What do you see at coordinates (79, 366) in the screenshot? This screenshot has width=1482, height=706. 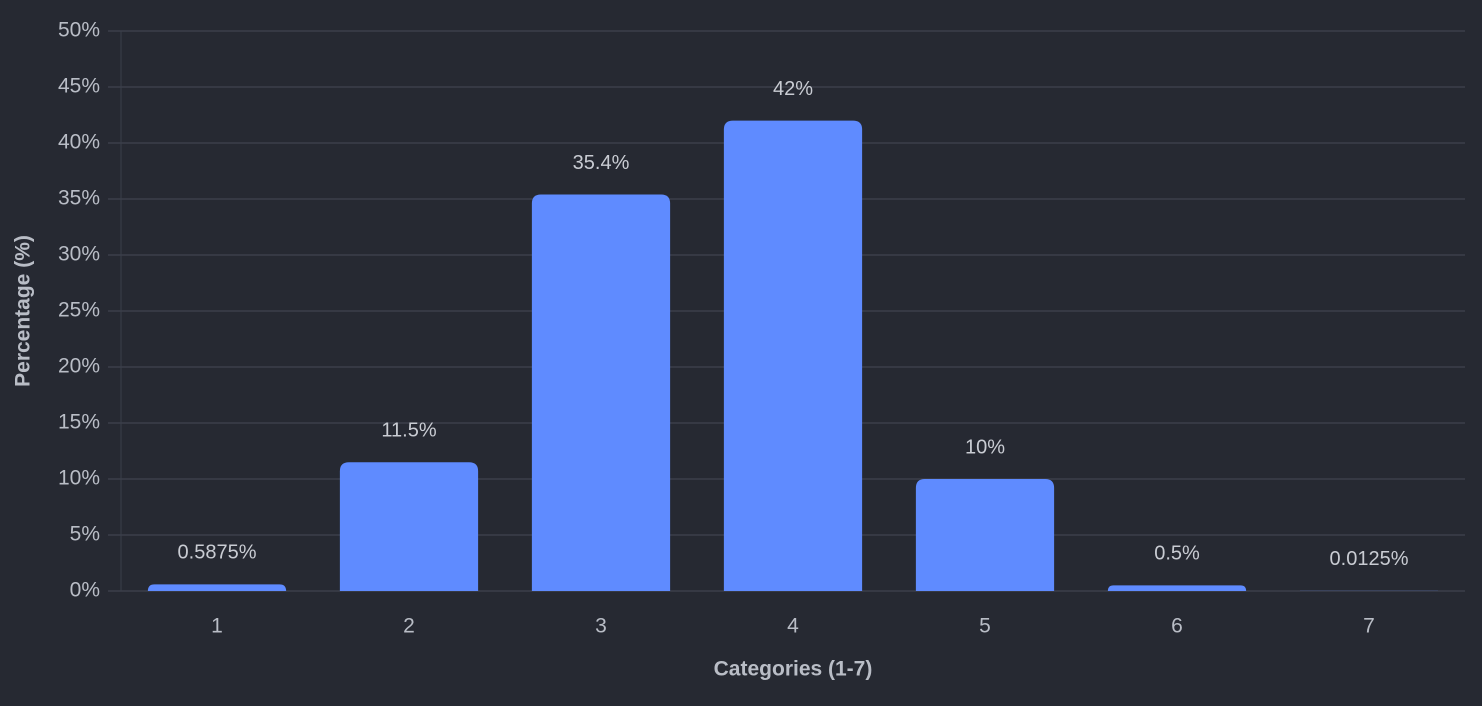 I see `y-tick-label: 20%` at bounding box center [79, 366].